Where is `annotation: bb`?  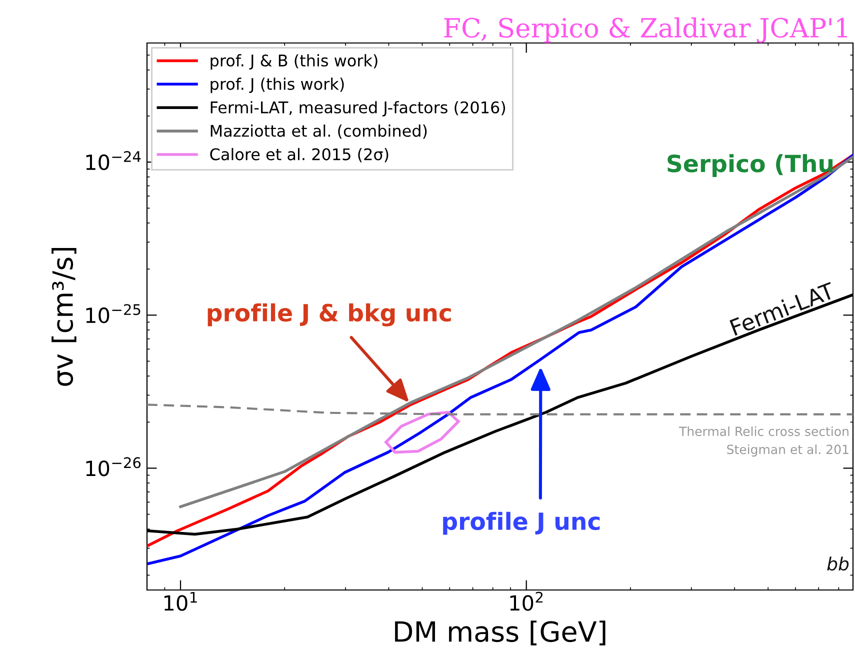 annotation: bb is located at coordinates (838, 563).